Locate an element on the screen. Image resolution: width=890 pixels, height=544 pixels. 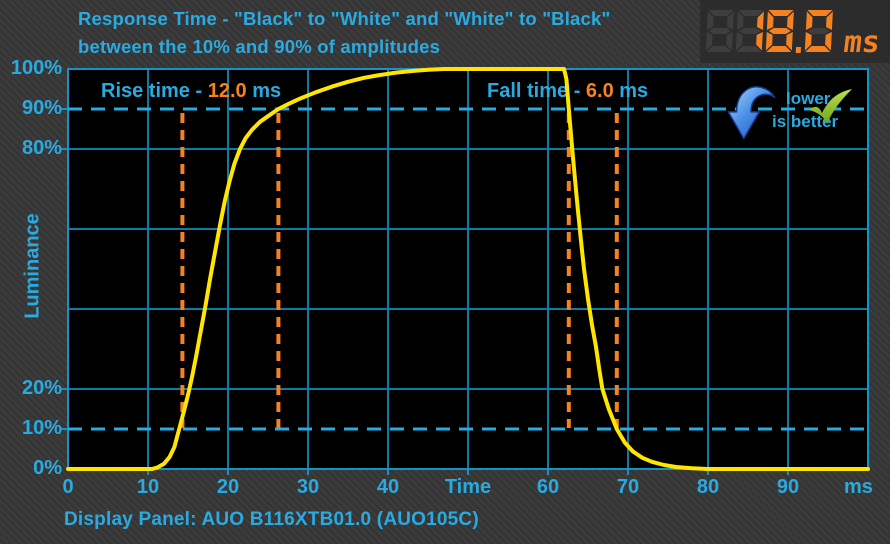
decimal-point is located at coordinates (798, 50).